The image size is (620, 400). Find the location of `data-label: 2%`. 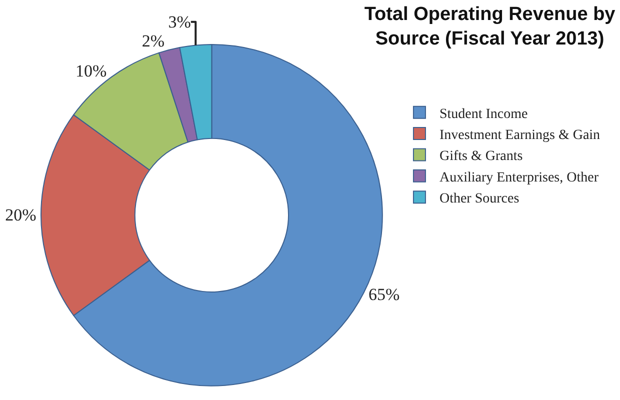

data-label: 2% is located at coordinates (153, 40).